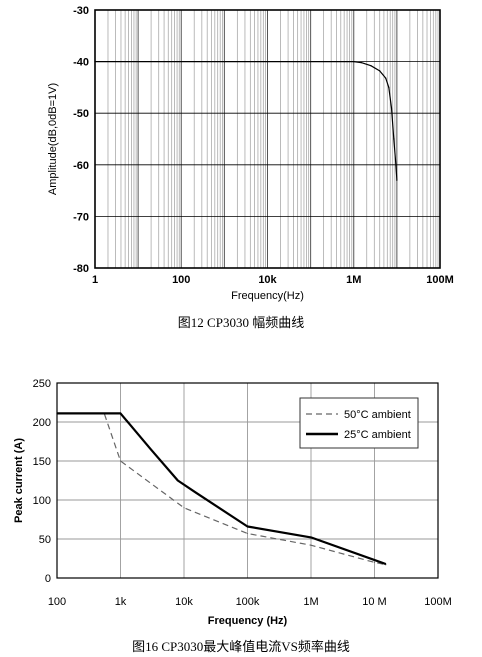  I want to click on y-tick-label: -80, so click(81, 269).